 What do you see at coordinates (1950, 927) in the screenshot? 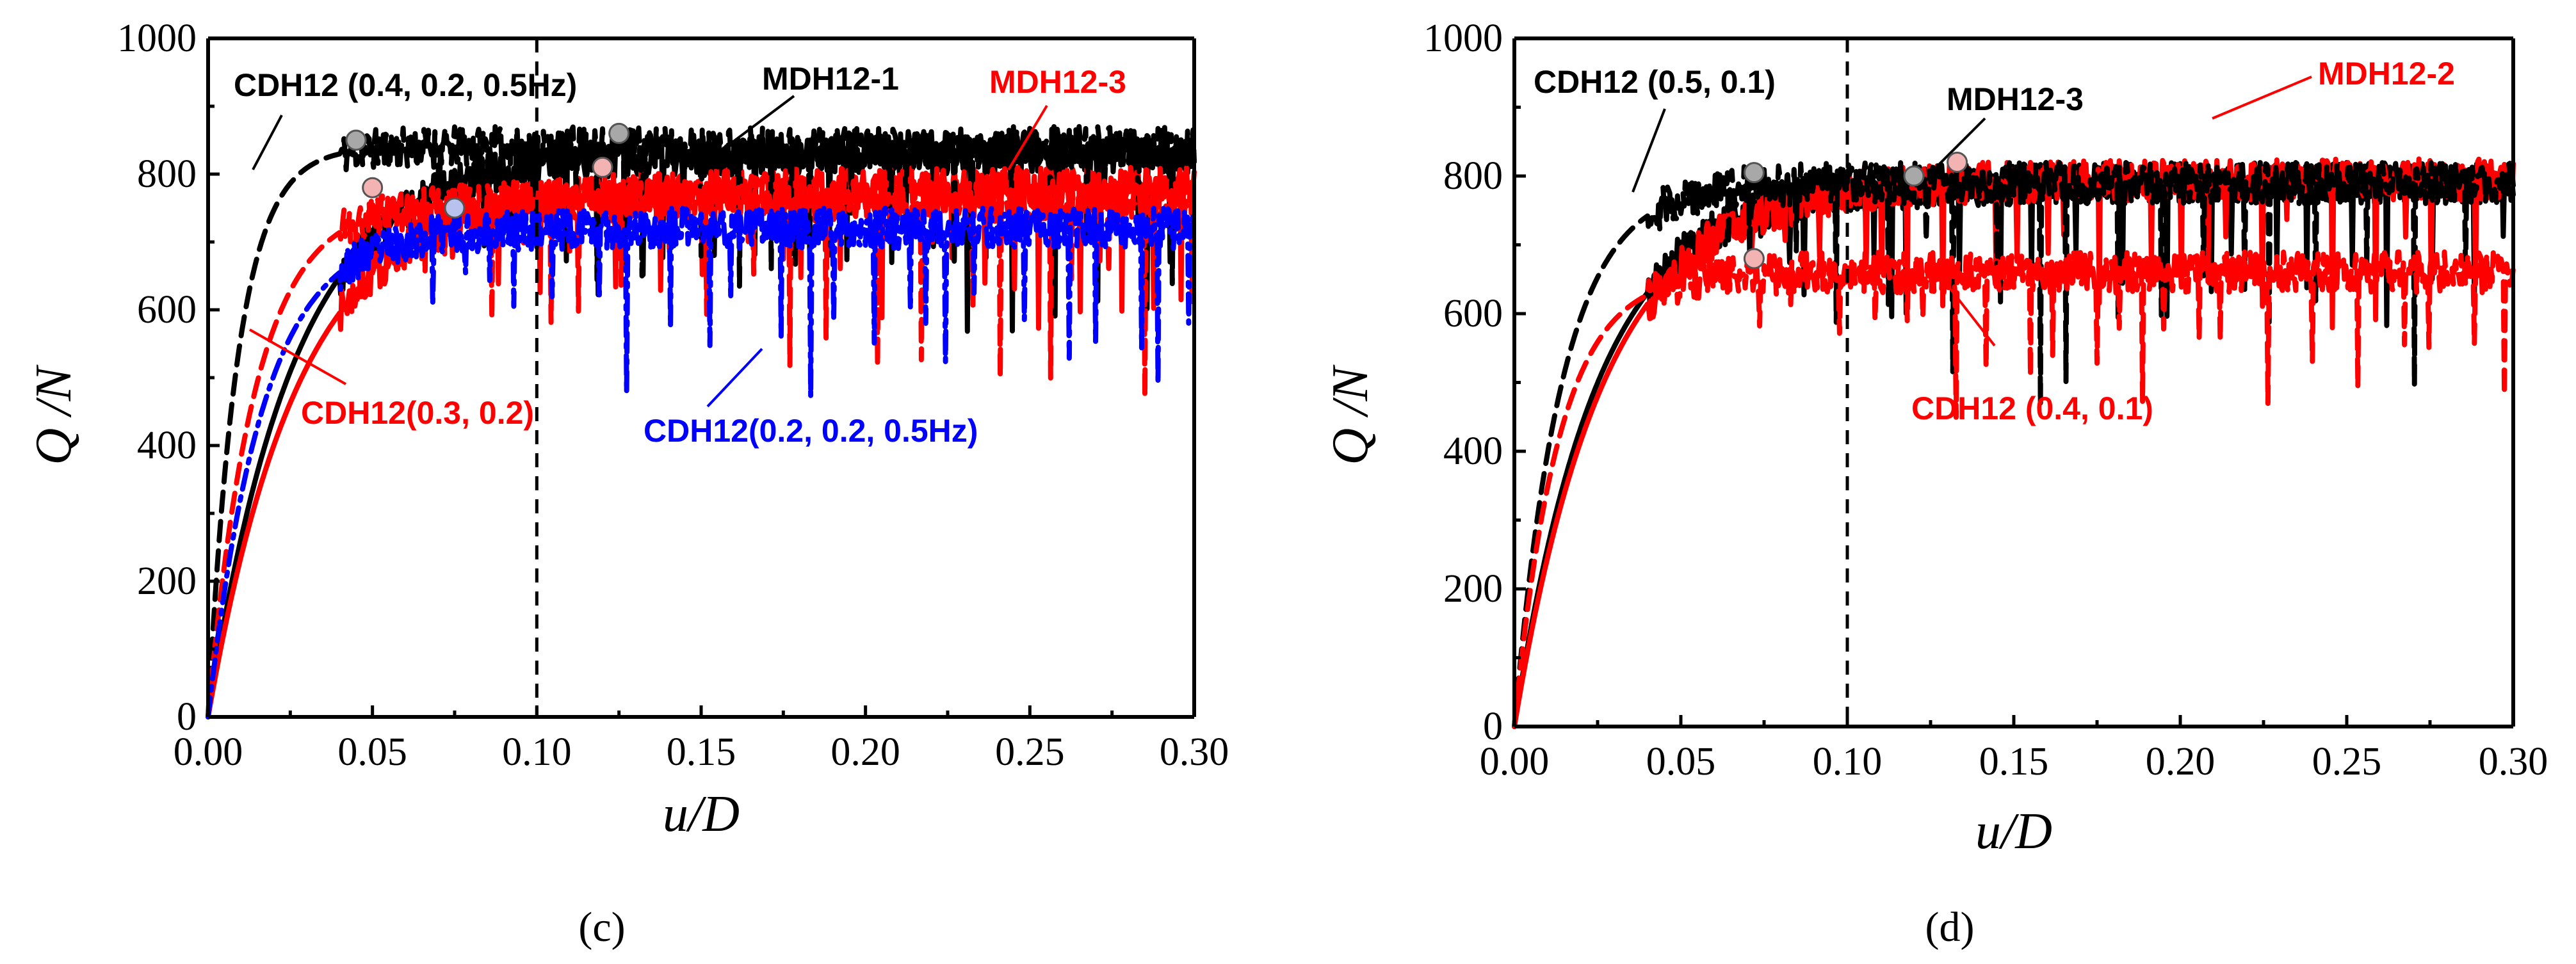
I see `panel-label-d: (d)` at bounding box center [1950, 927].